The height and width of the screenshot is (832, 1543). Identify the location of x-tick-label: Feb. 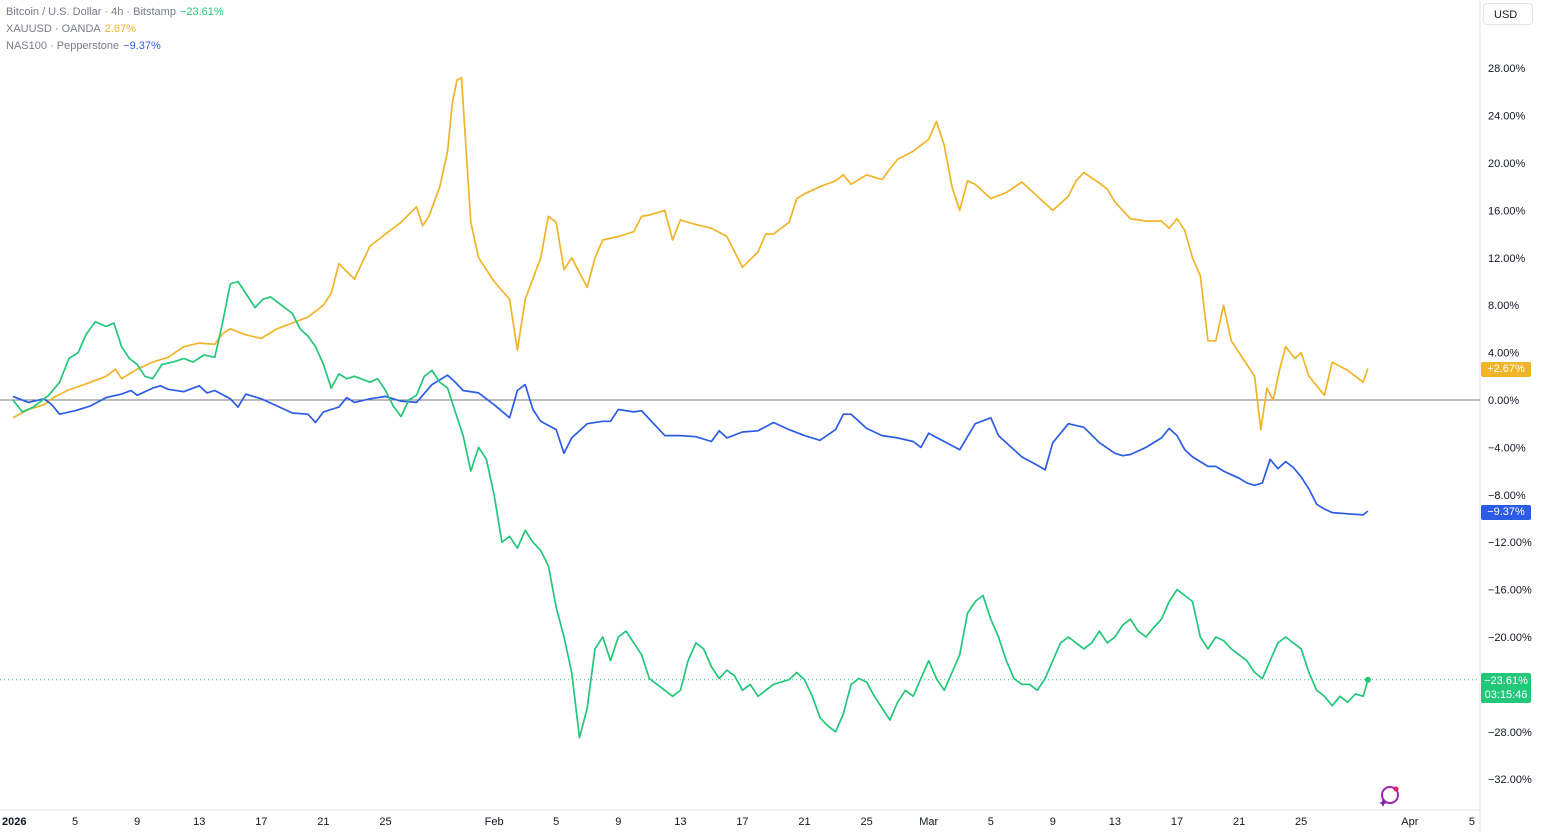
(494, 822).